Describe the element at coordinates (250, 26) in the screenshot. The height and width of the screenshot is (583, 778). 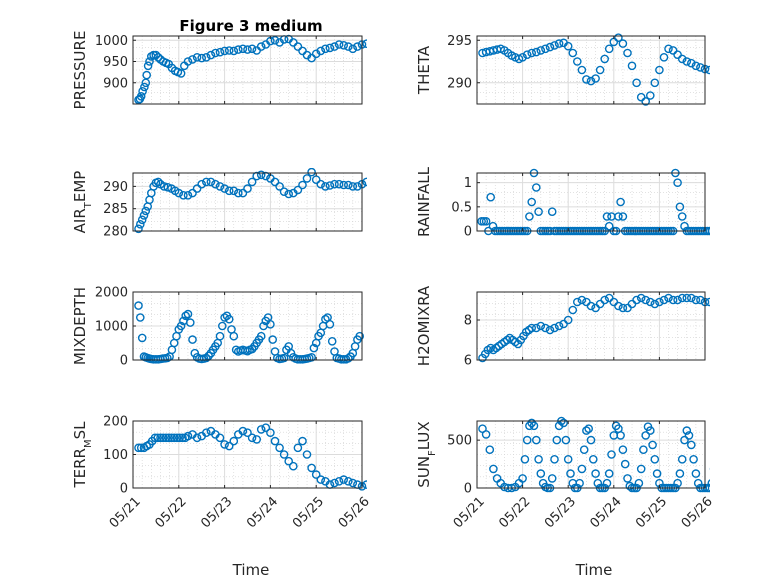
I see `figure-title: Figure 3 medium` at that location.